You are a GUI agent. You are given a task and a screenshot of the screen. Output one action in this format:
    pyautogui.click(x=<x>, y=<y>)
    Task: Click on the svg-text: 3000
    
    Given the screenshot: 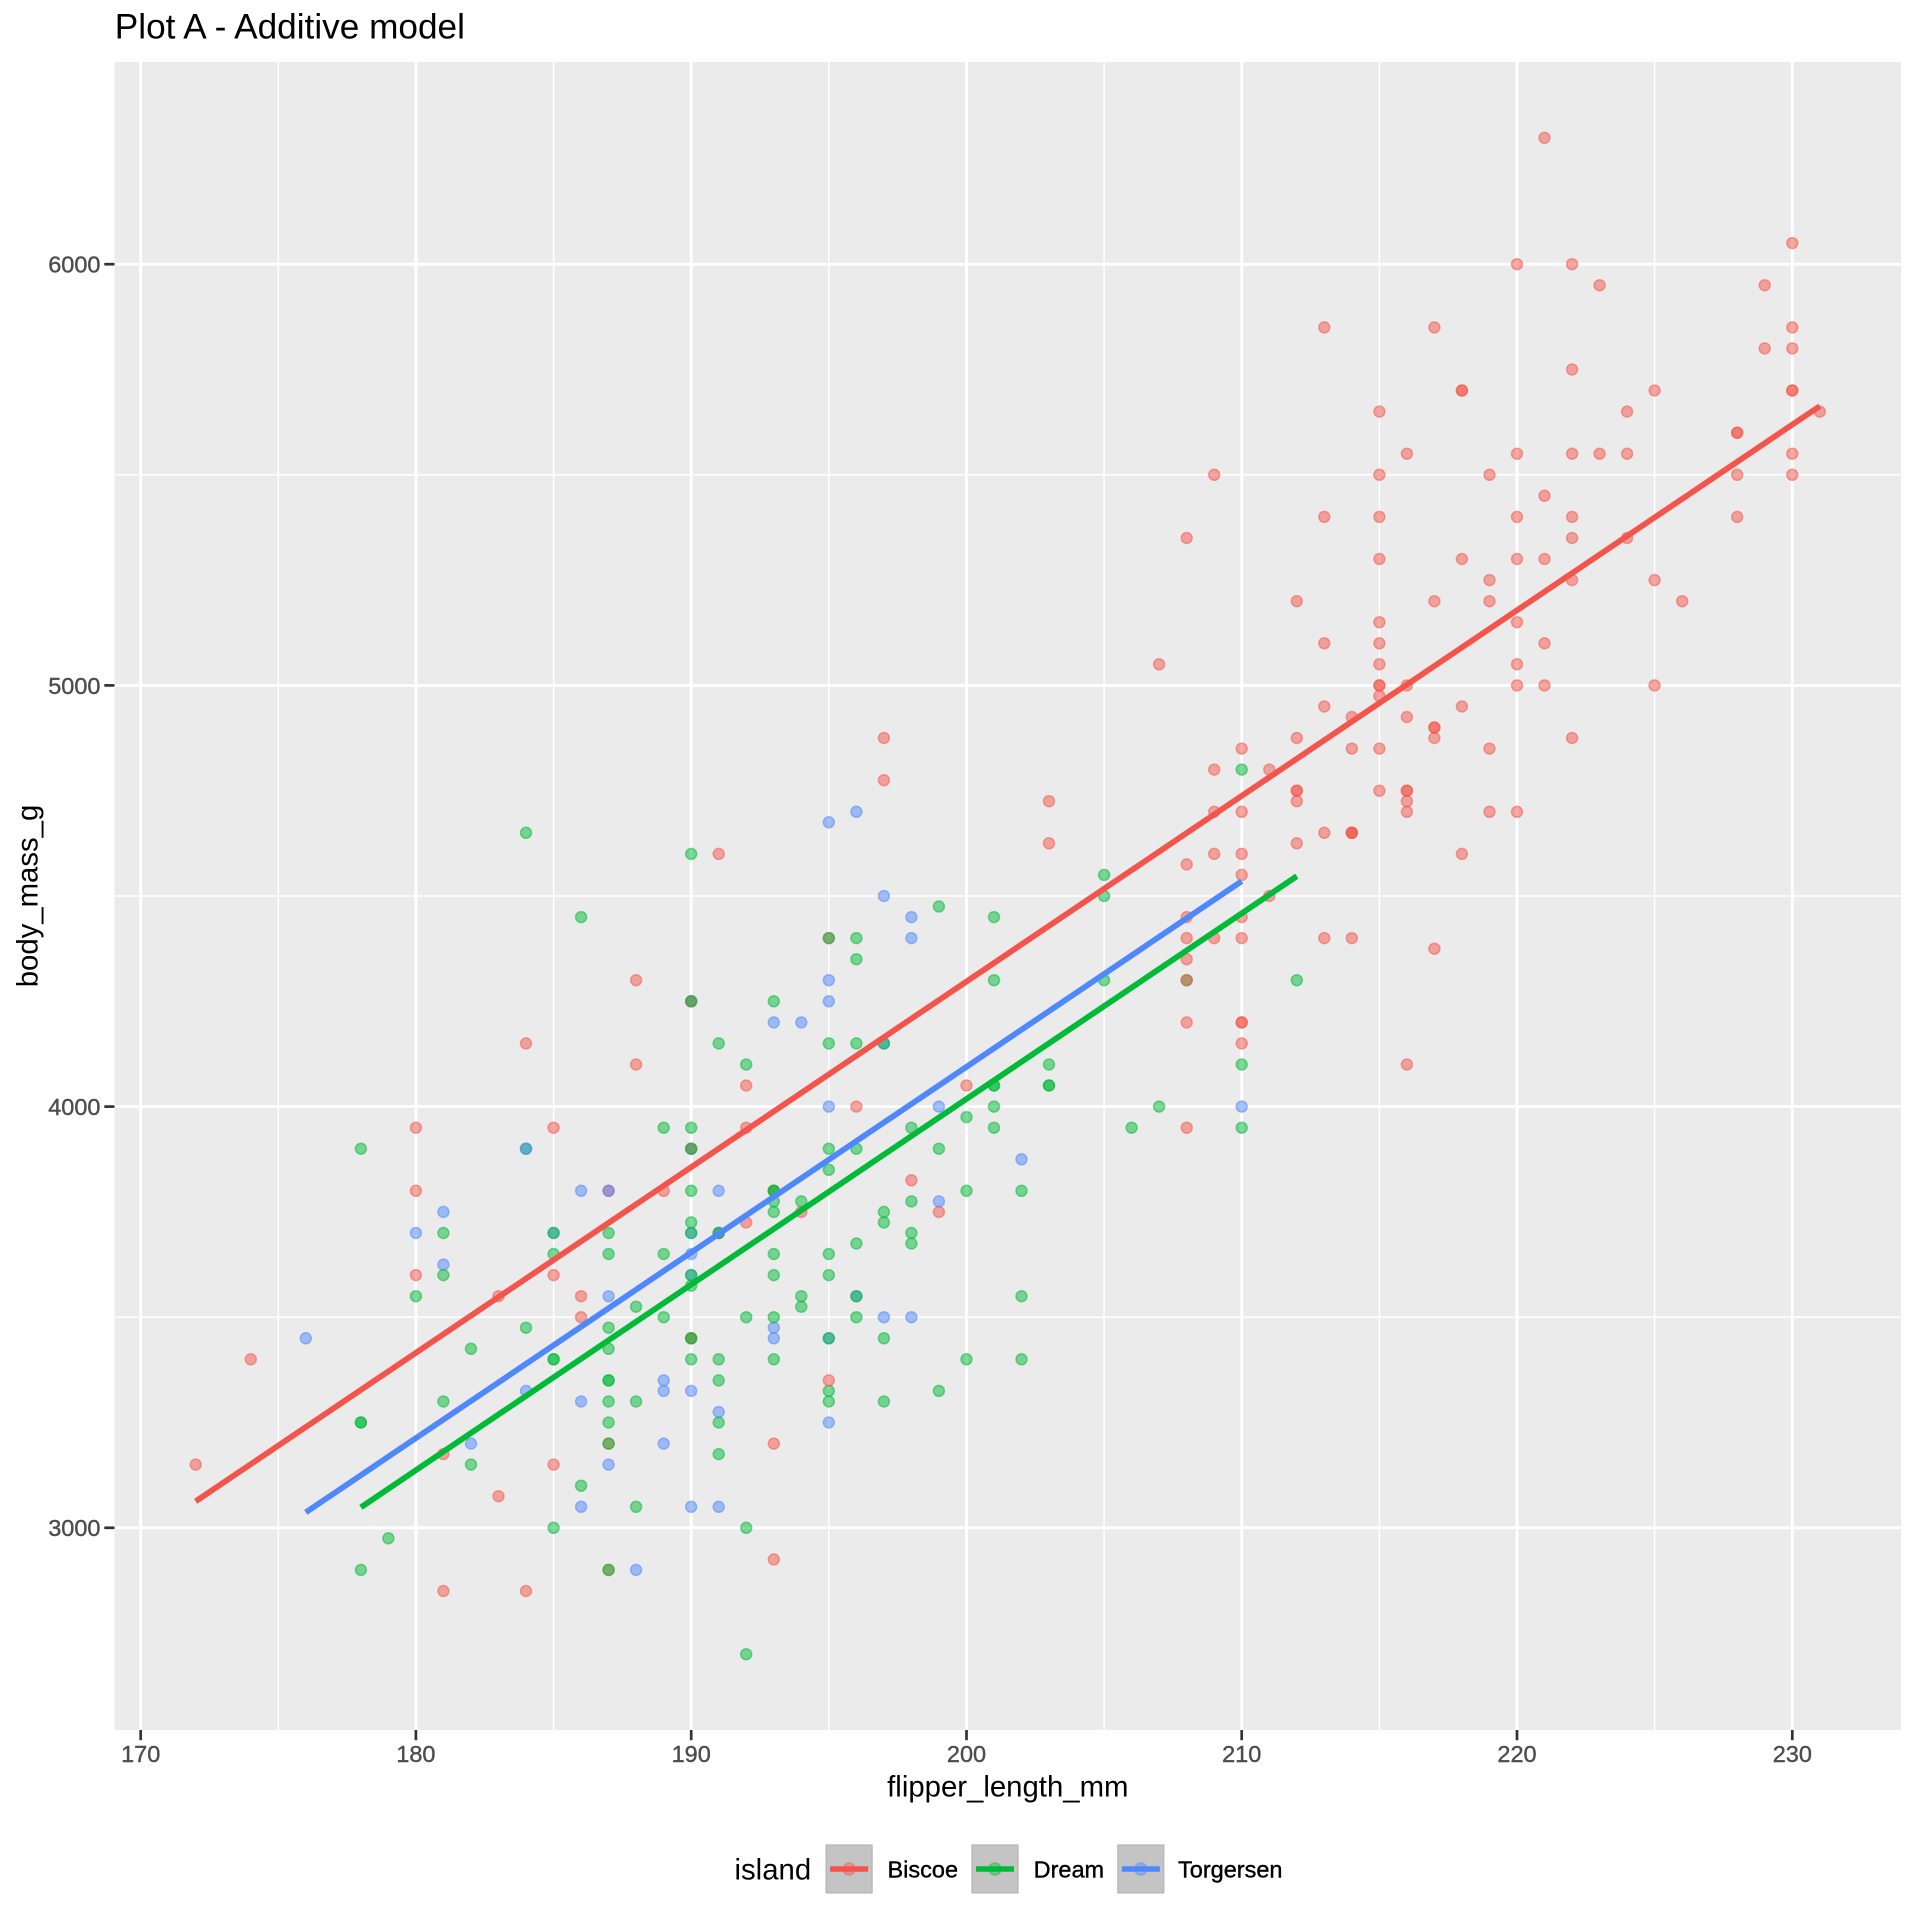 What is the action you would take?
    pyautogui.click(x=74, y=1528)
    